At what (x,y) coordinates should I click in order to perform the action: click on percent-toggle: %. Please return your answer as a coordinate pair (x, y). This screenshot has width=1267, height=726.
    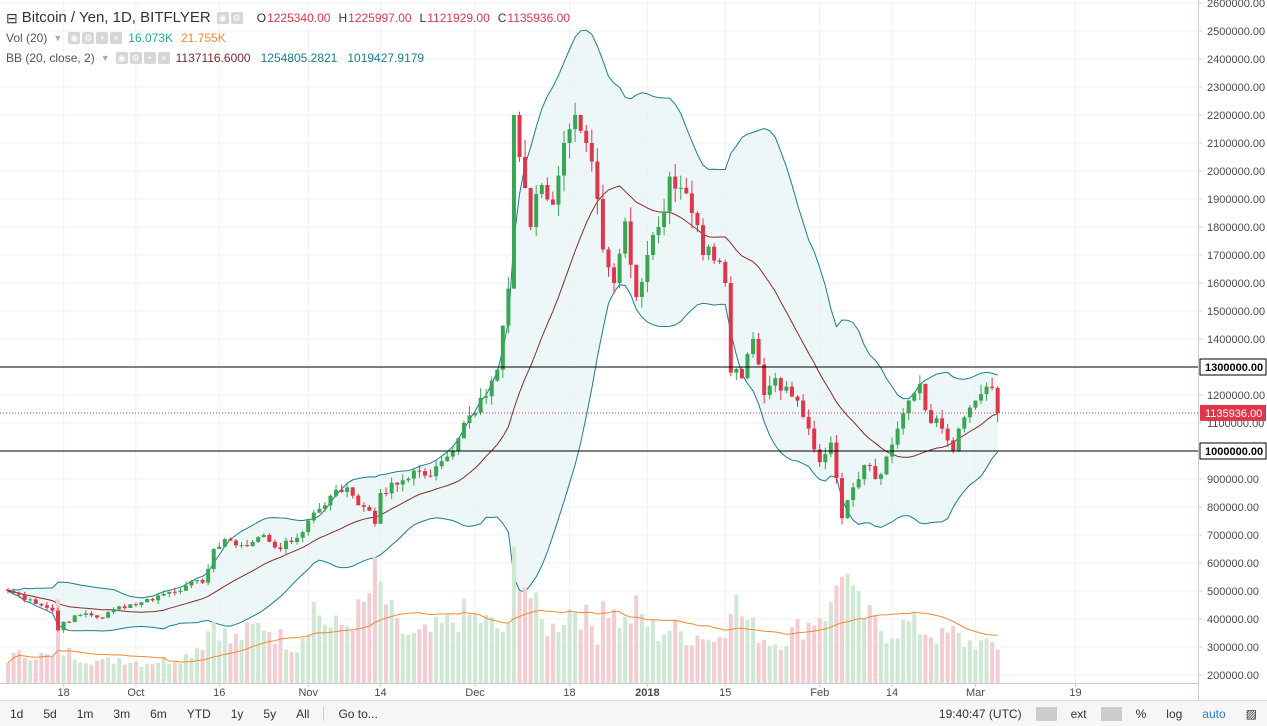
    Looking at the image, I should click on (1141, 713).